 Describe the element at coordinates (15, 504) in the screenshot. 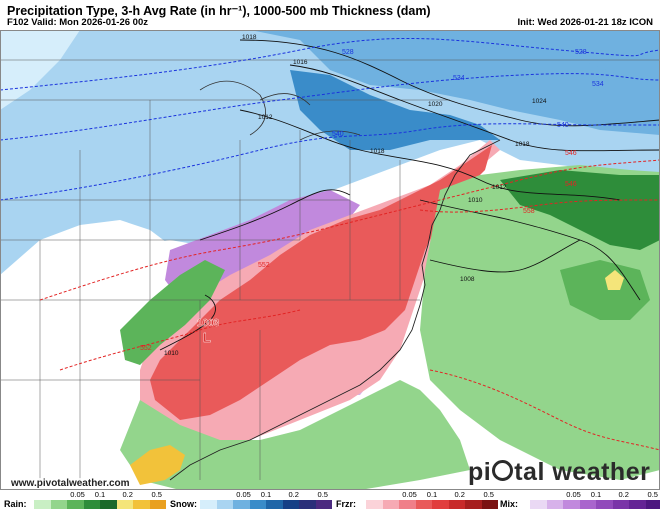

I see `legend-label: Rain:` at that location.